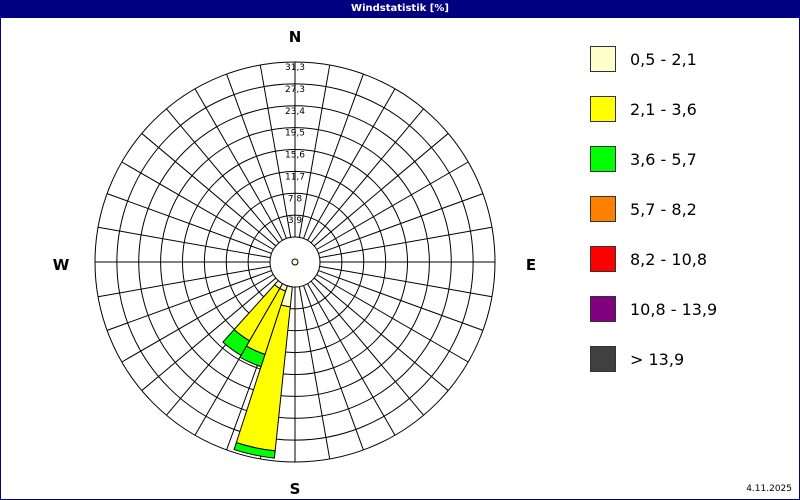 The width and height of the screenshot is (800, 500). I want to click on legend-item: 8,2 - 10,8, so click(648, 259).